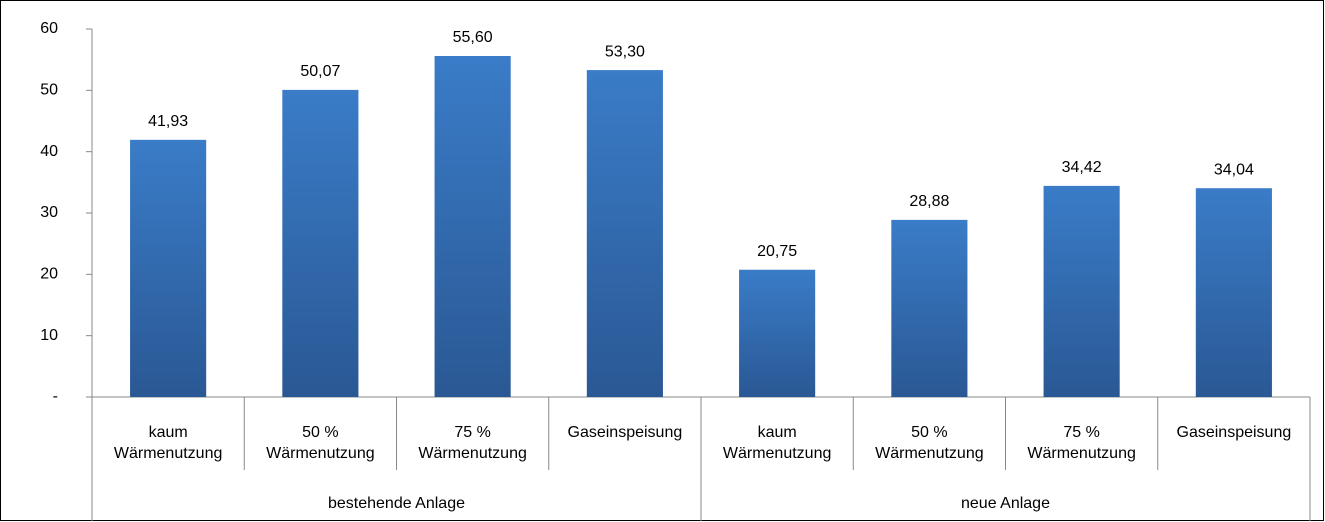 This screenshot has width=1325, height=522. Describe the element at coordinates (168, 121) in the screenshot. I see `value-label: 41,93` at that location.